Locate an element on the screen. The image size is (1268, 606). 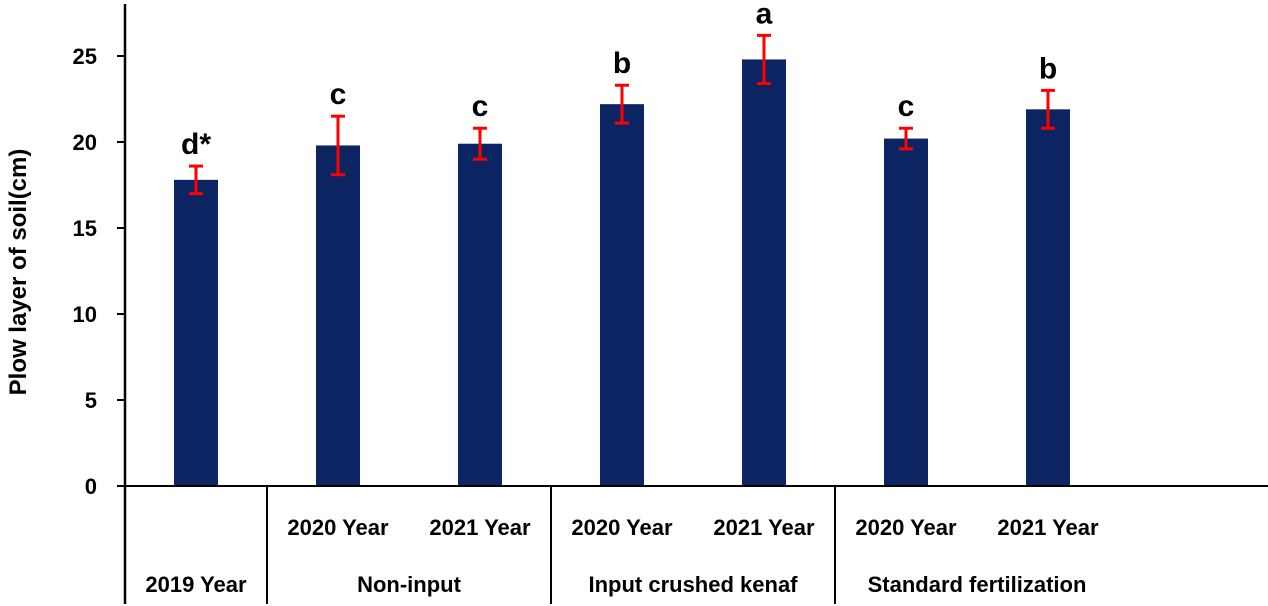
x-group-label: Input crushed kenaf is located at coordinates (693, 584).